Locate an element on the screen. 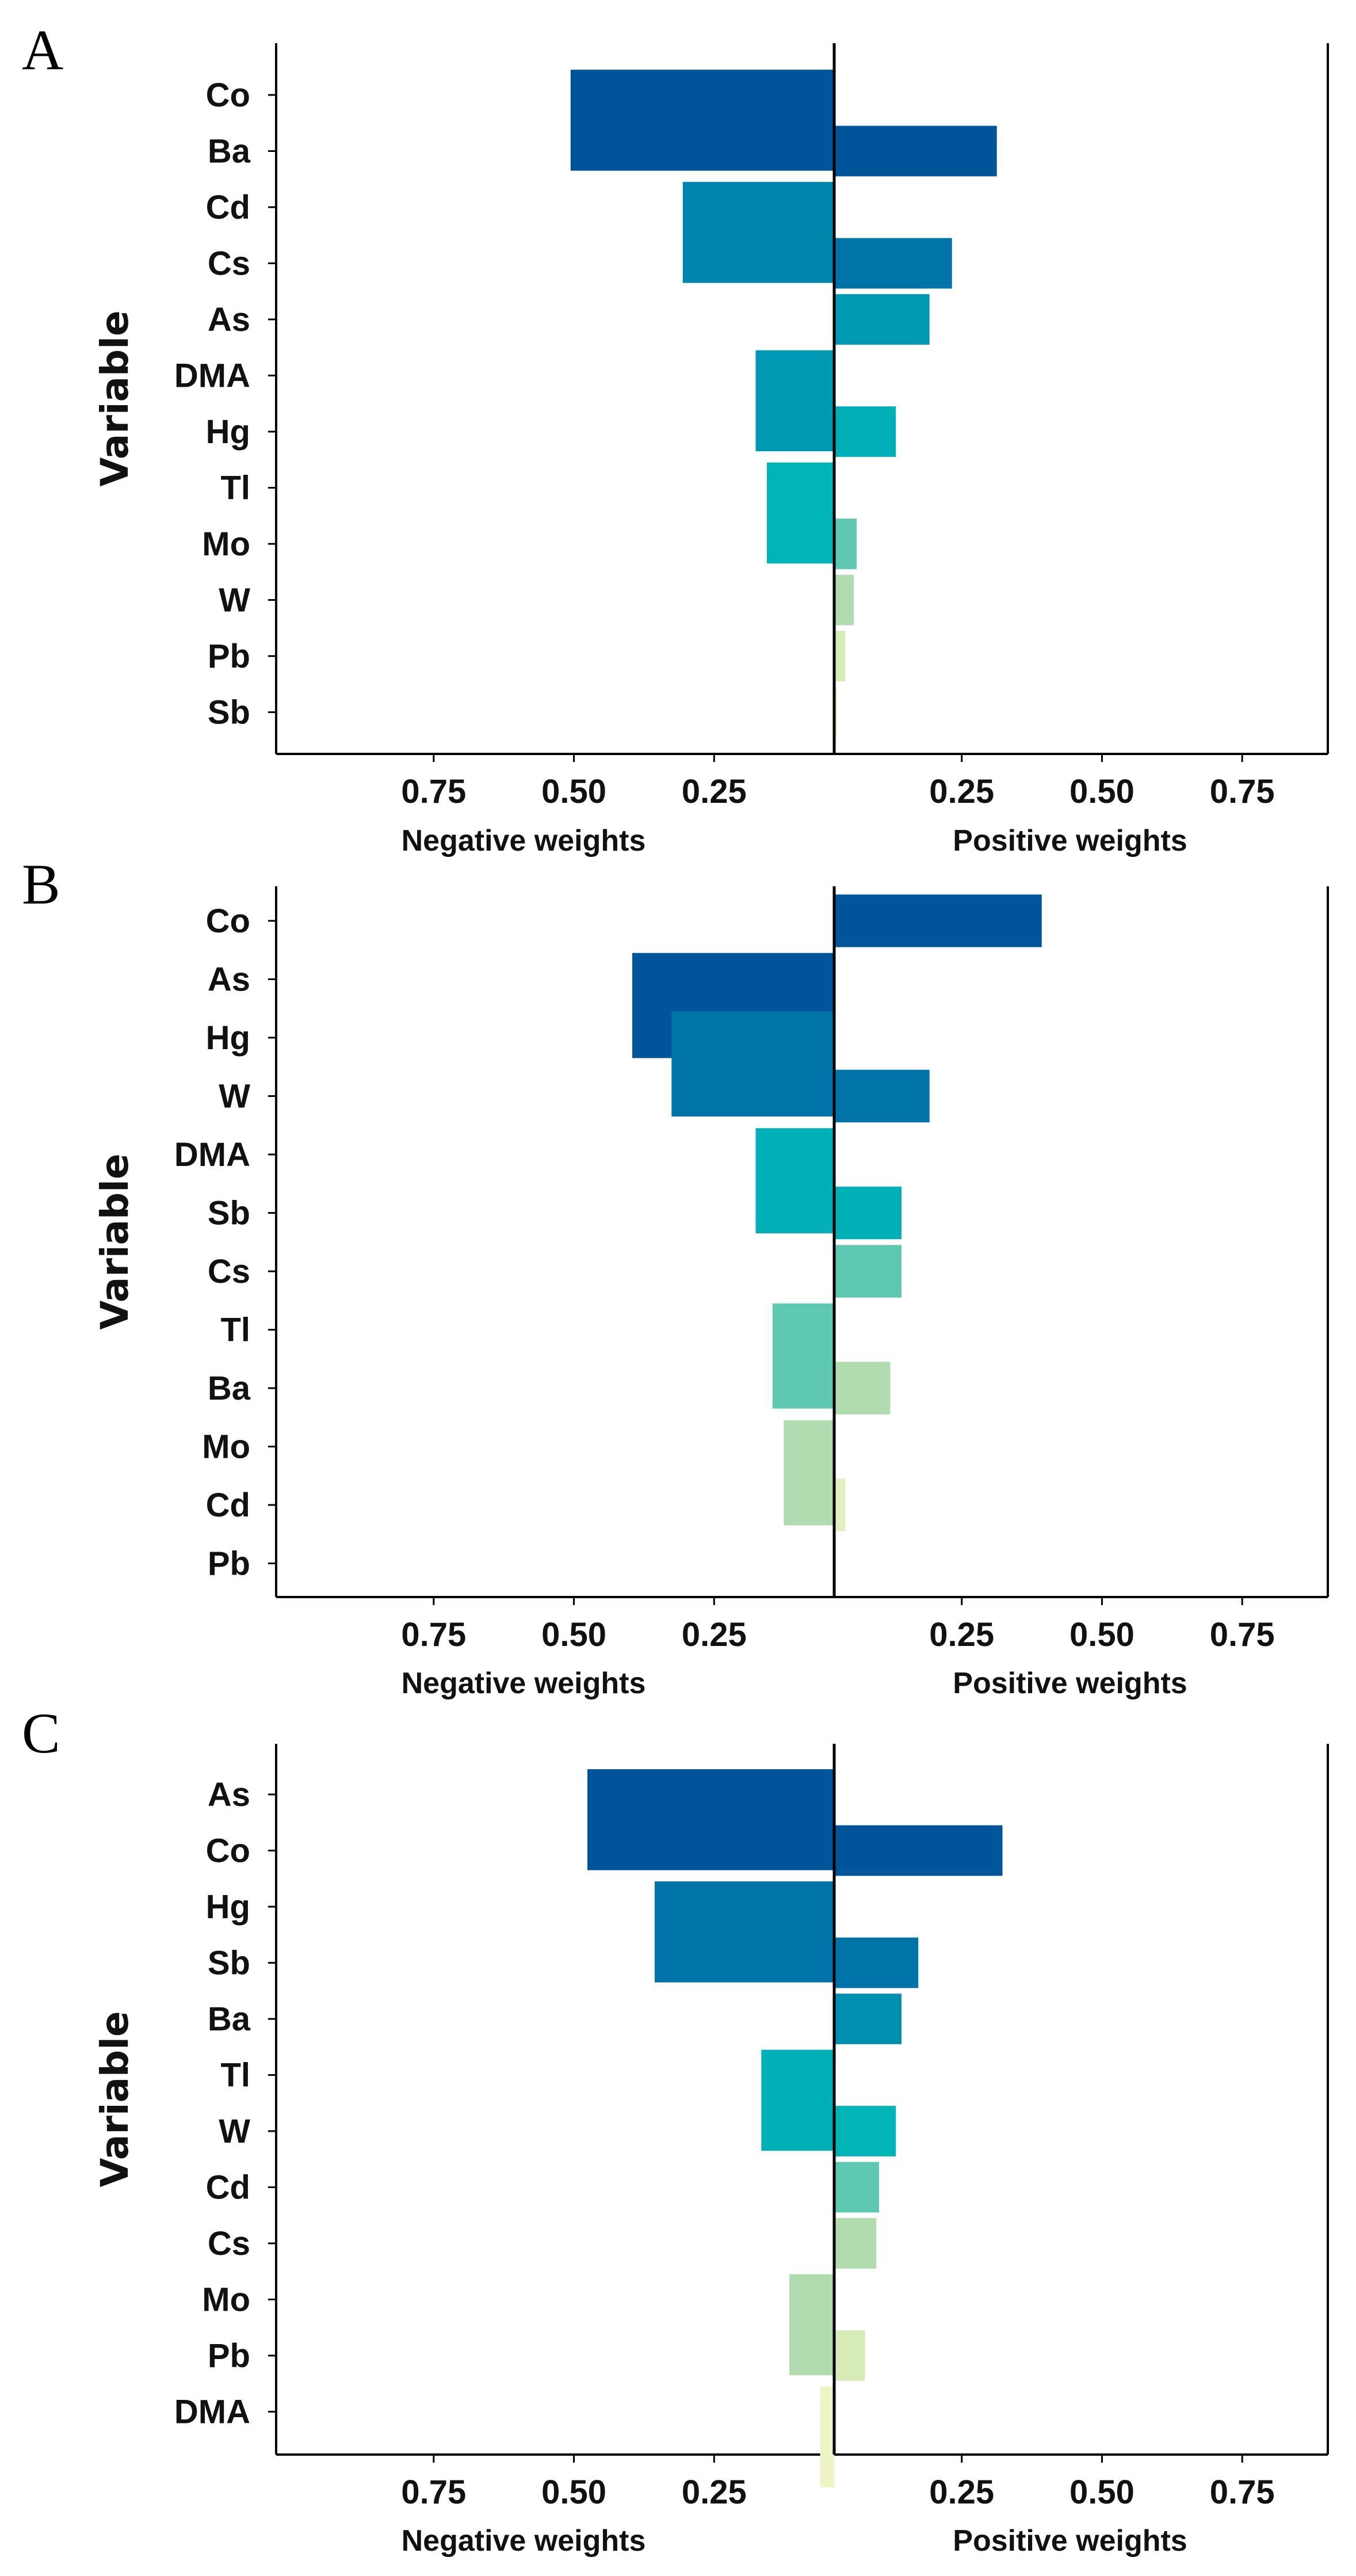 This screenshot has height=2576, width=1356. panel-letter: A is located at coordinates (43, 50).